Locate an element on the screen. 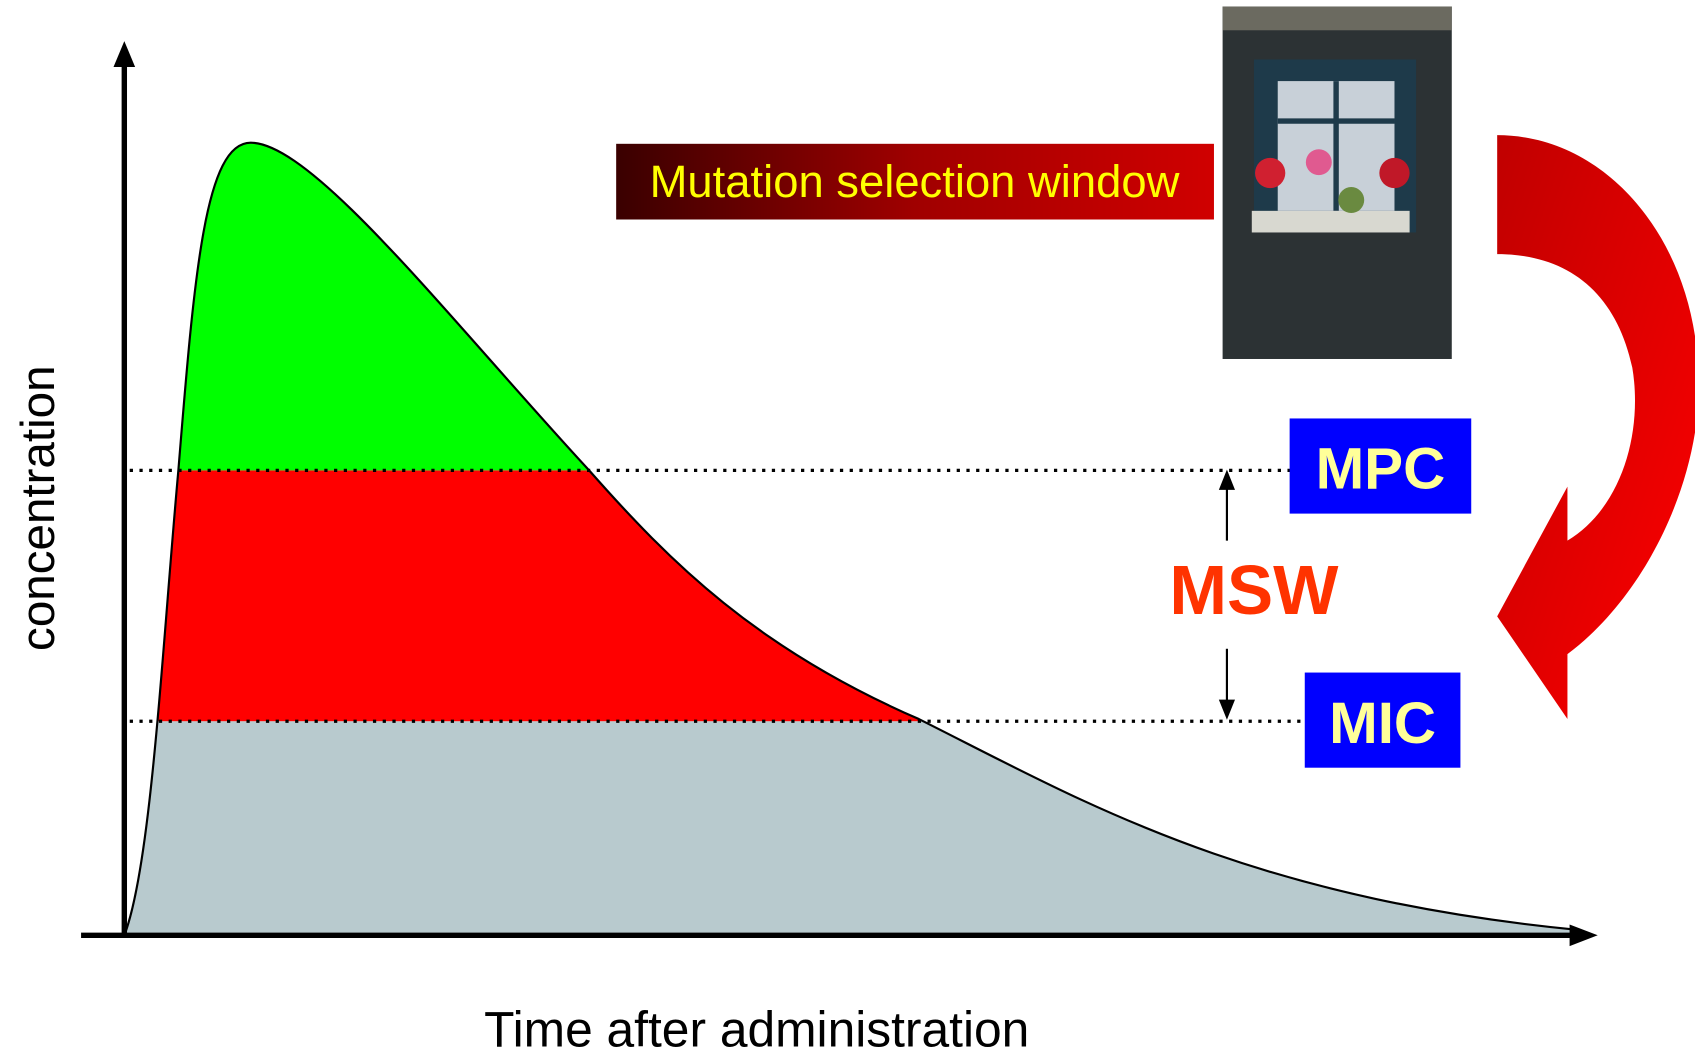 The width and height of the screenshot is (1695, 1051). banner is located at coordinates (915, 181).